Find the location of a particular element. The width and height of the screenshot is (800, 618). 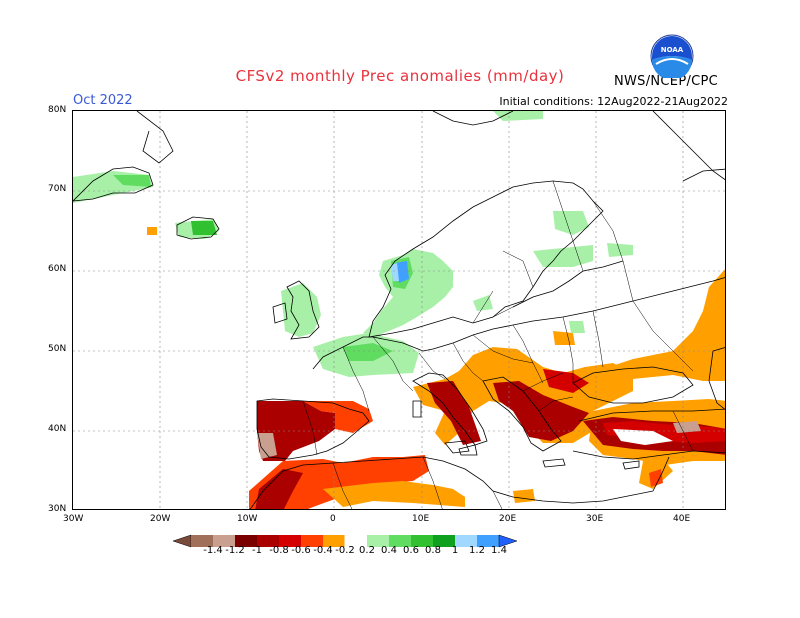

fill-iberia-orange is located at coordinates (338, 417).